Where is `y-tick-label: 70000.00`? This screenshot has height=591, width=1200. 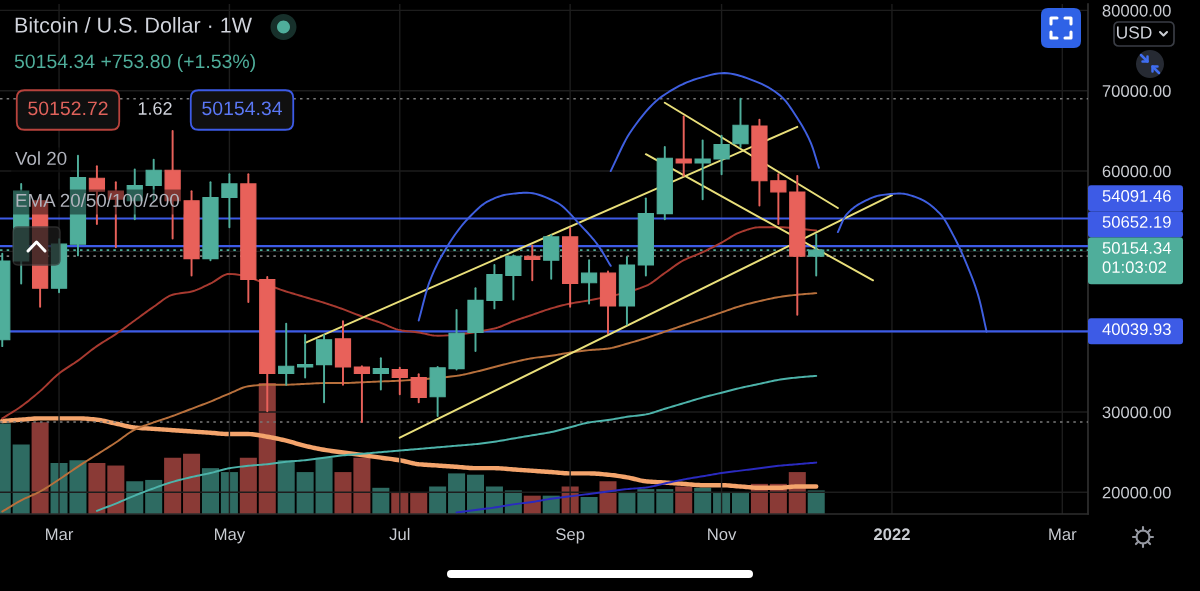
y-tick-label: 70000.00 is located at coordinates (1136, 91).